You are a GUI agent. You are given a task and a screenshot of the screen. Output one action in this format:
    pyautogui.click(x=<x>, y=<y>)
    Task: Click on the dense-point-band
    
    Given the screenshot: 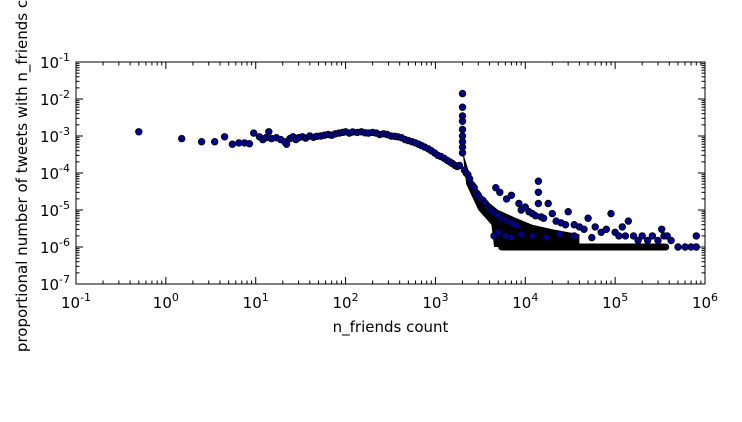 What is the action you would take?
    pyautogui.click(x=566, y=200)
    